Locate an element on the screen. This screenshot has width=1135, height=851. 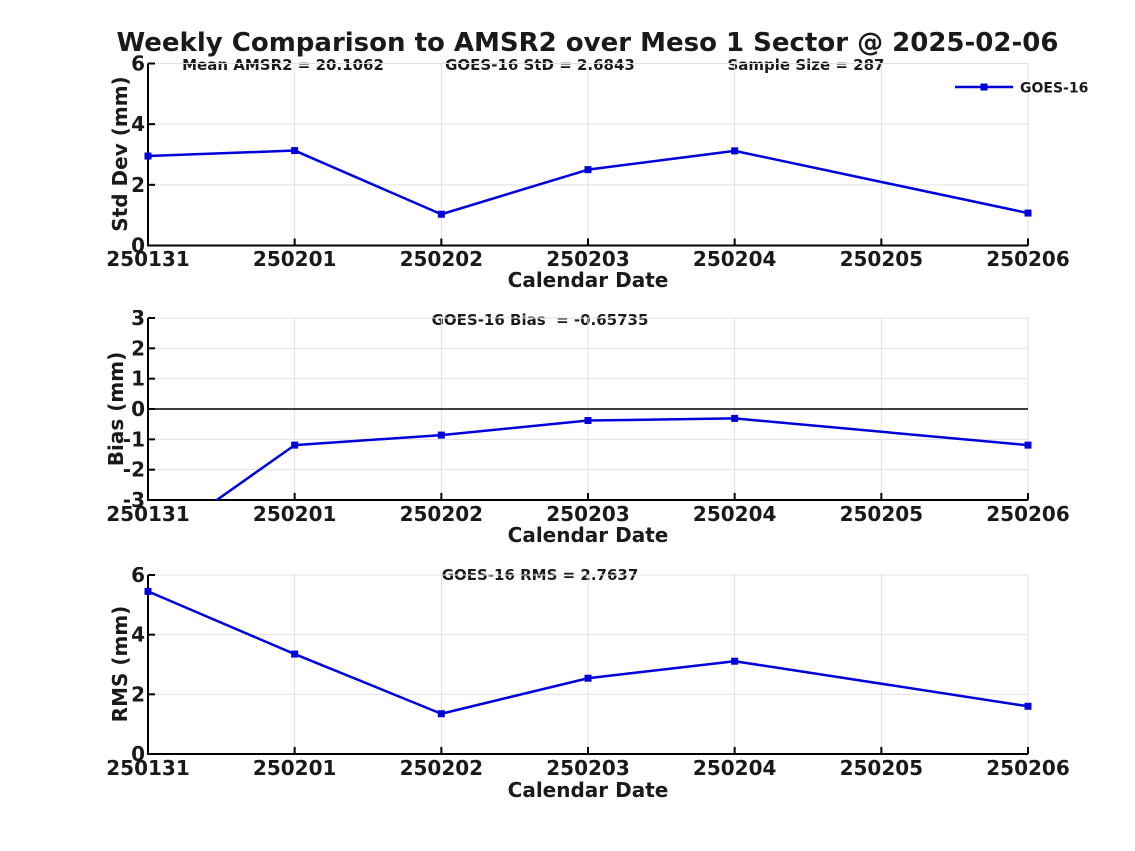
legend-label: GOES-16 is located at coordinates (1054, 89).